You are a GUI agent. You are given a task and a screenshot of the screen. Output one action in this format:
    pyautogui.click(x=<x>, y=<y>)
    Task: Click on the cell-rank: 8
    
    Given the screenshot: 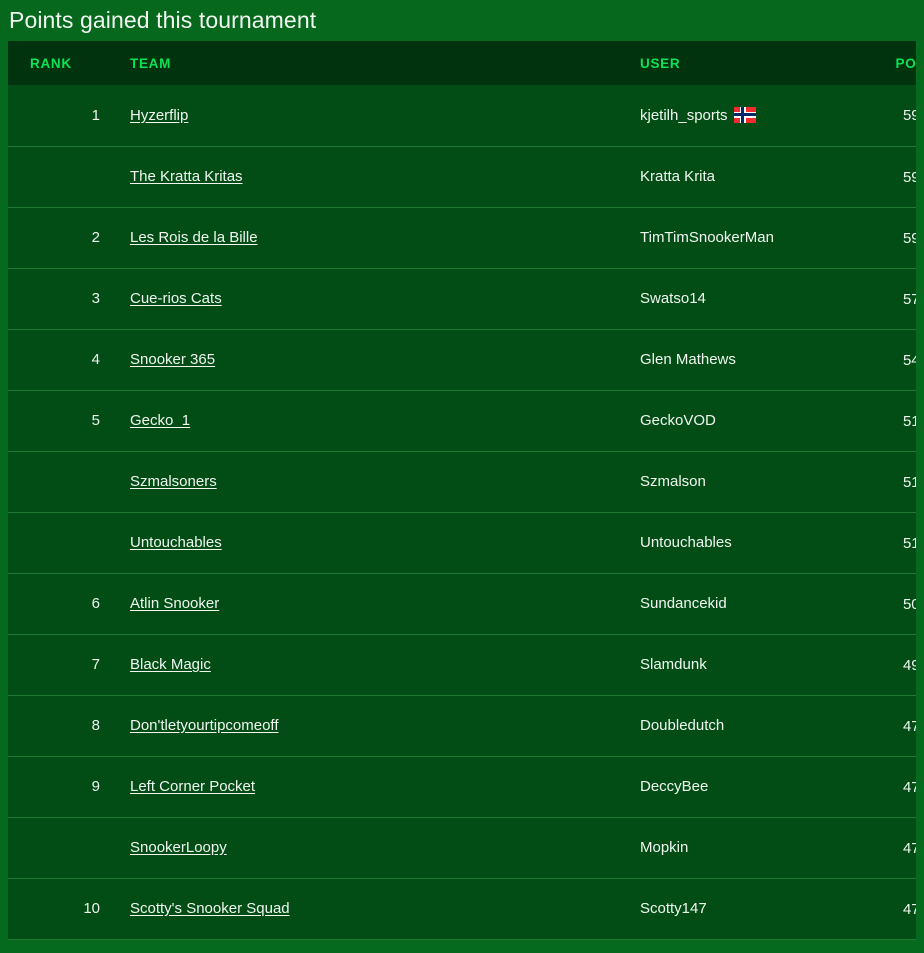 What is the action you would take?
    pyautogui.click(x=95, y=725)
    